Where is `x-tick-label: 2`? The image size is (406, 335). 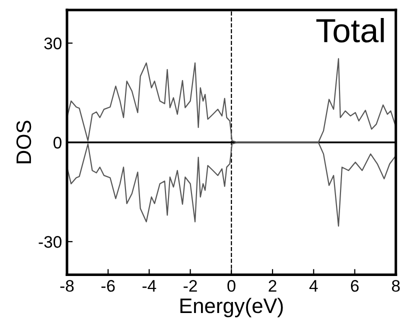 x-tick-label: 2 is located at coordinates (272, 286).